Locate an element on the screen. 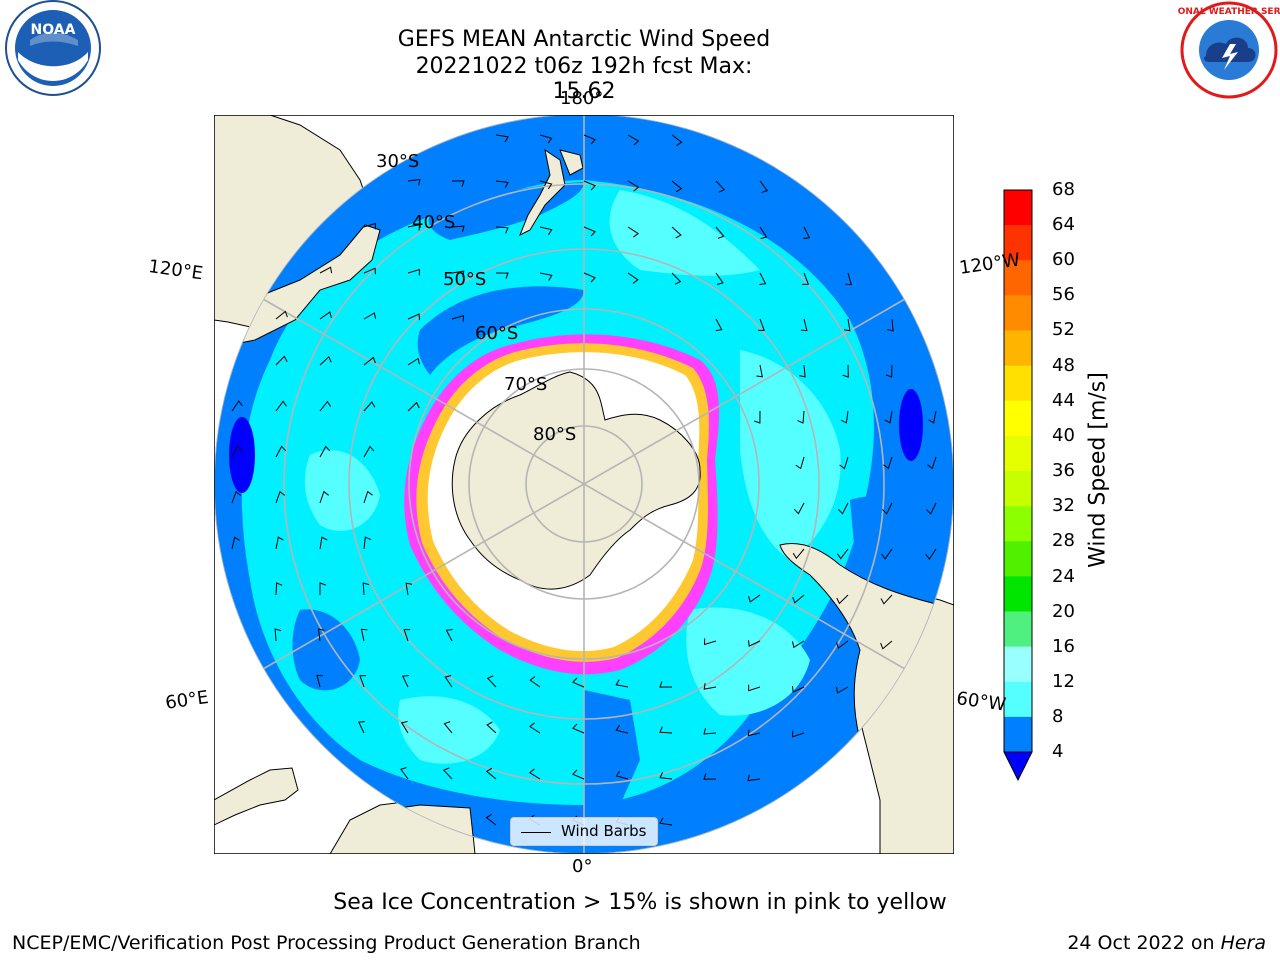 The height and width of the screenshot is (960, 1280). colorbar-tick: 20 is located at coordinates (1063, 611).